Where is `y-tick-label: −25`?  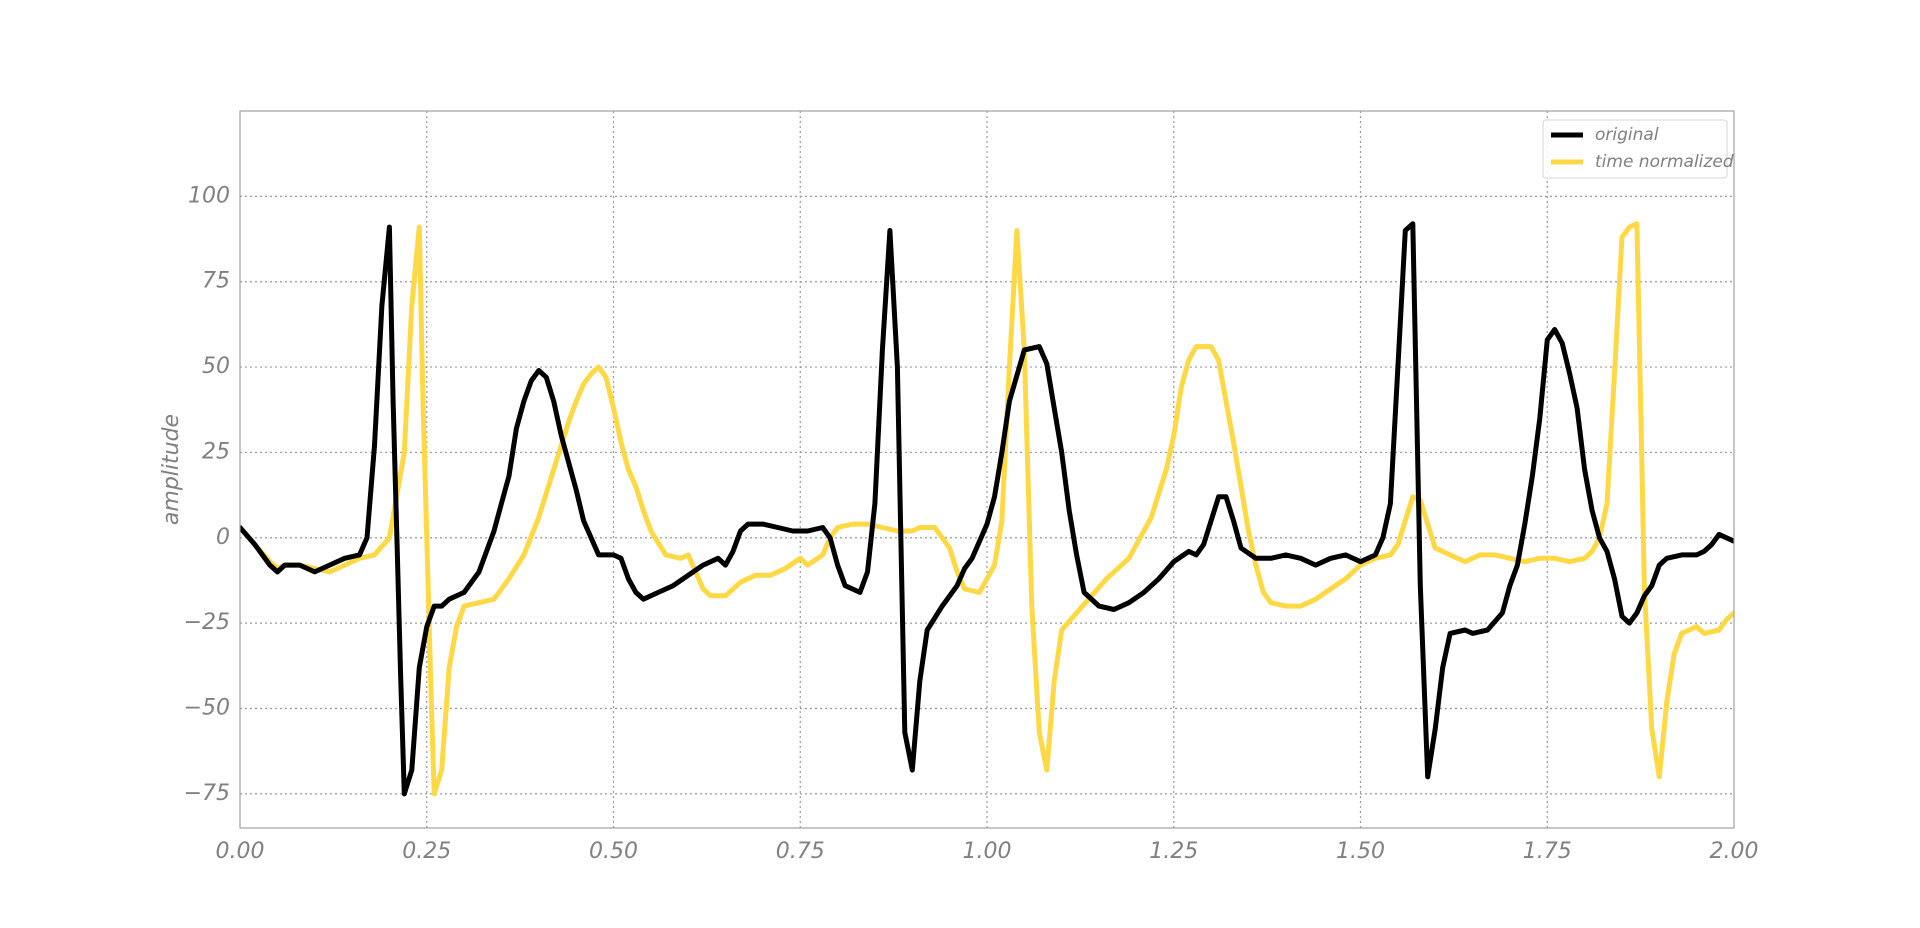 y-tick-label: −25 is located at coordinates (207, 622).